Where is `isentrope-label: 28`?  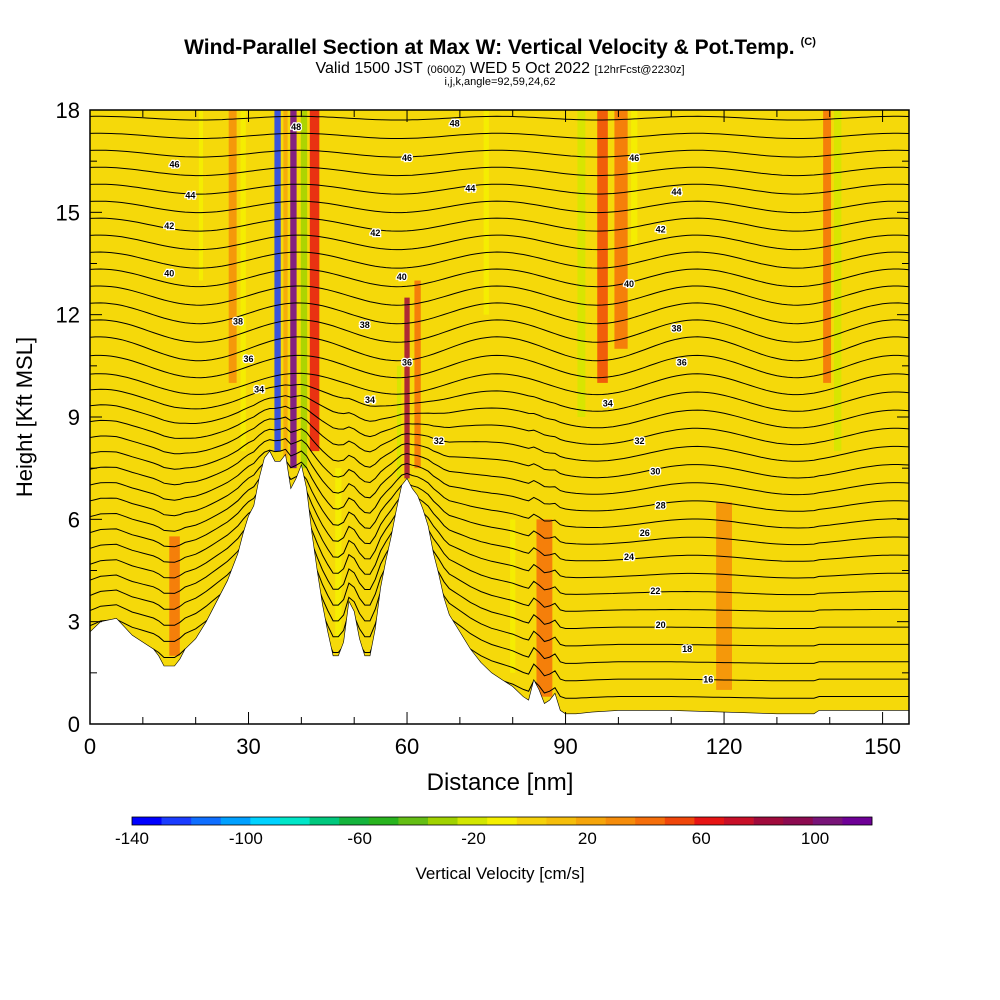 isentrope-label: 28 is located at coordinates (661, 506).